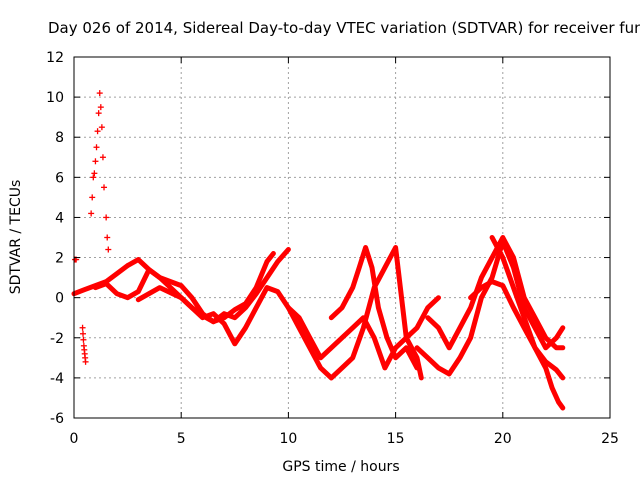 This screenshot has height=480, width=640. What do you see at coordinates (610, 439) in the screenshot?
I see `x-tick-label: 25` at bounding box center [610, 439].